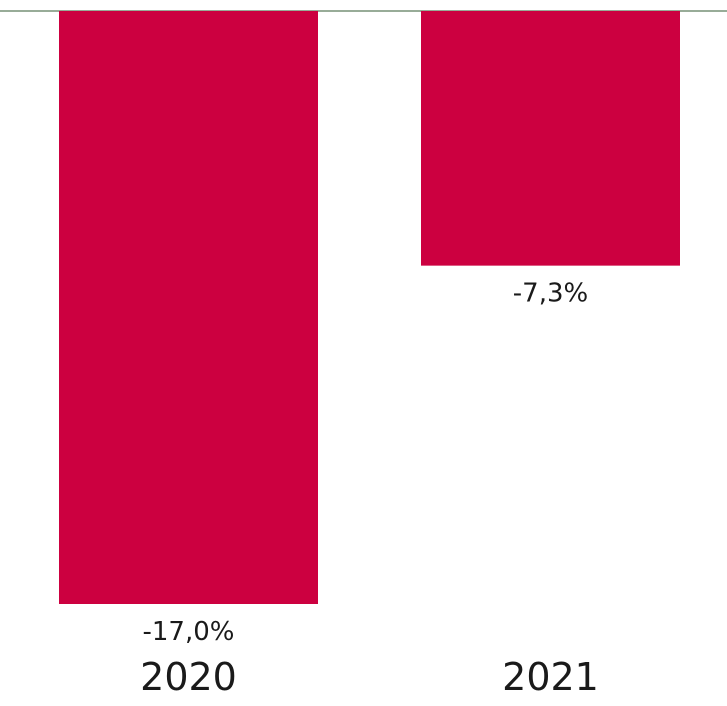  Describe the element at coordinates (550, 677) in the screenshot. I see `category-label-2021: 2021` at that location.